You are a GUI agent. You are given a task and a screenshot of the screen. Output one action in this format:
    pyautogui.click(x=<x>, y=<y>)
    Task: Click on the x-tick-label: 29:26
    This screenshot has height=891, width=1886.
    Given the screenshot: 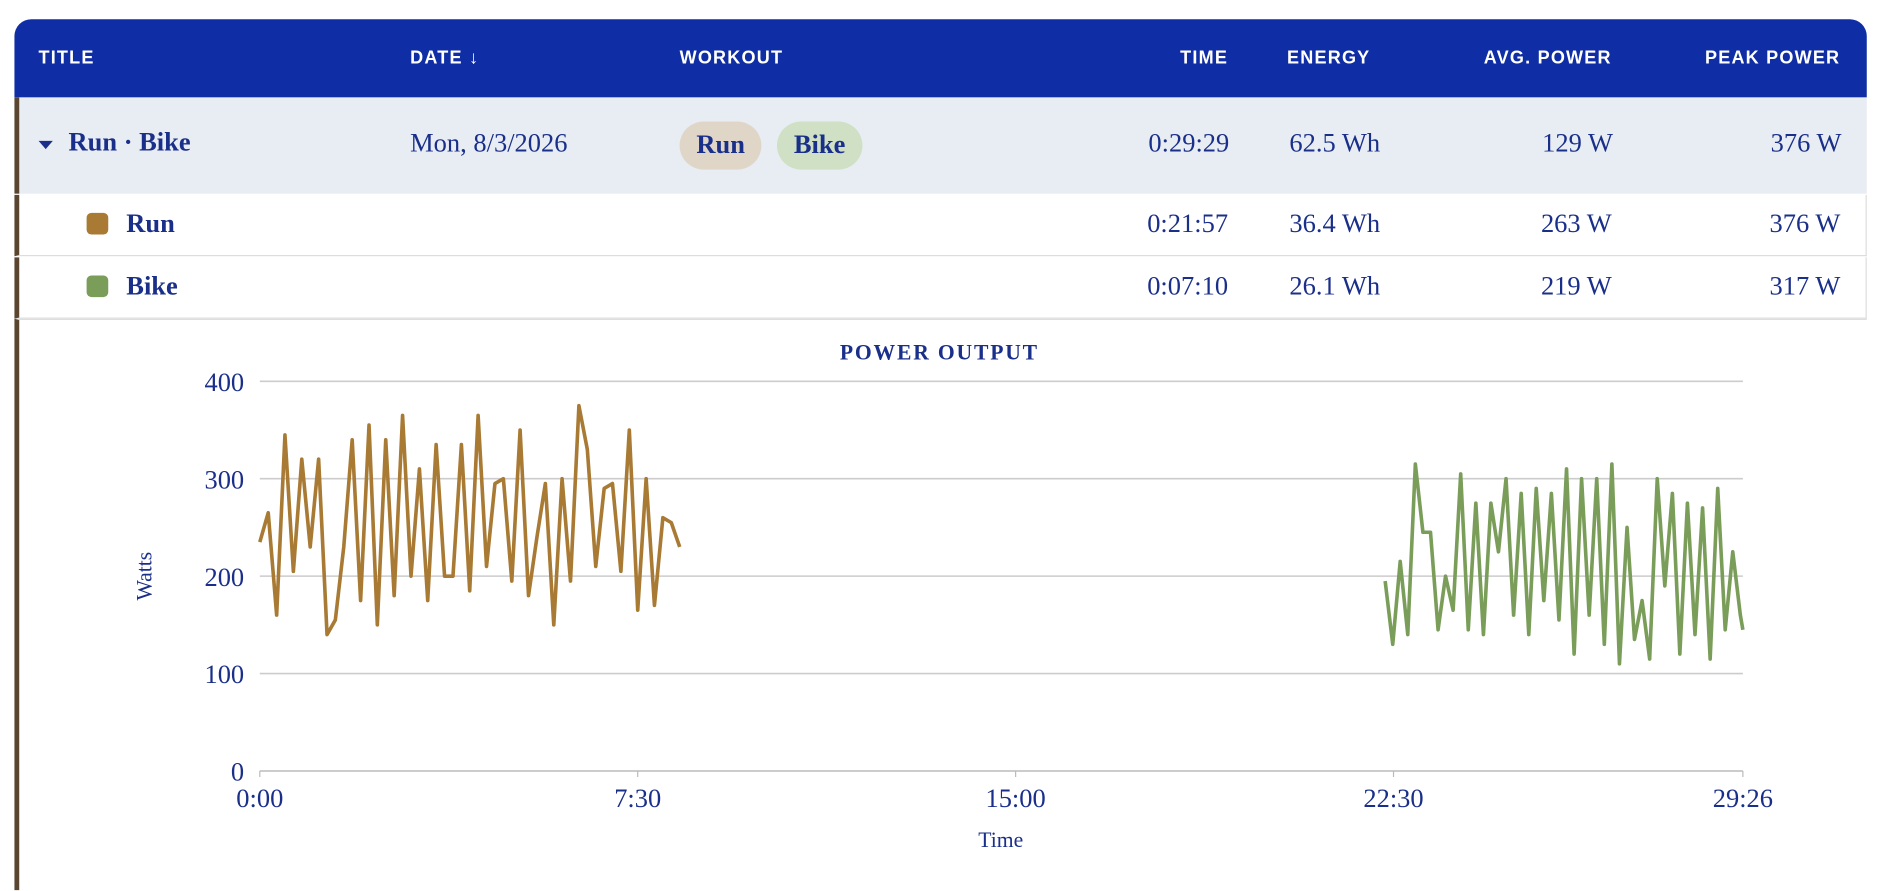 What is the action you would take?
    pyautogui.click(x=1743, y=798)
    